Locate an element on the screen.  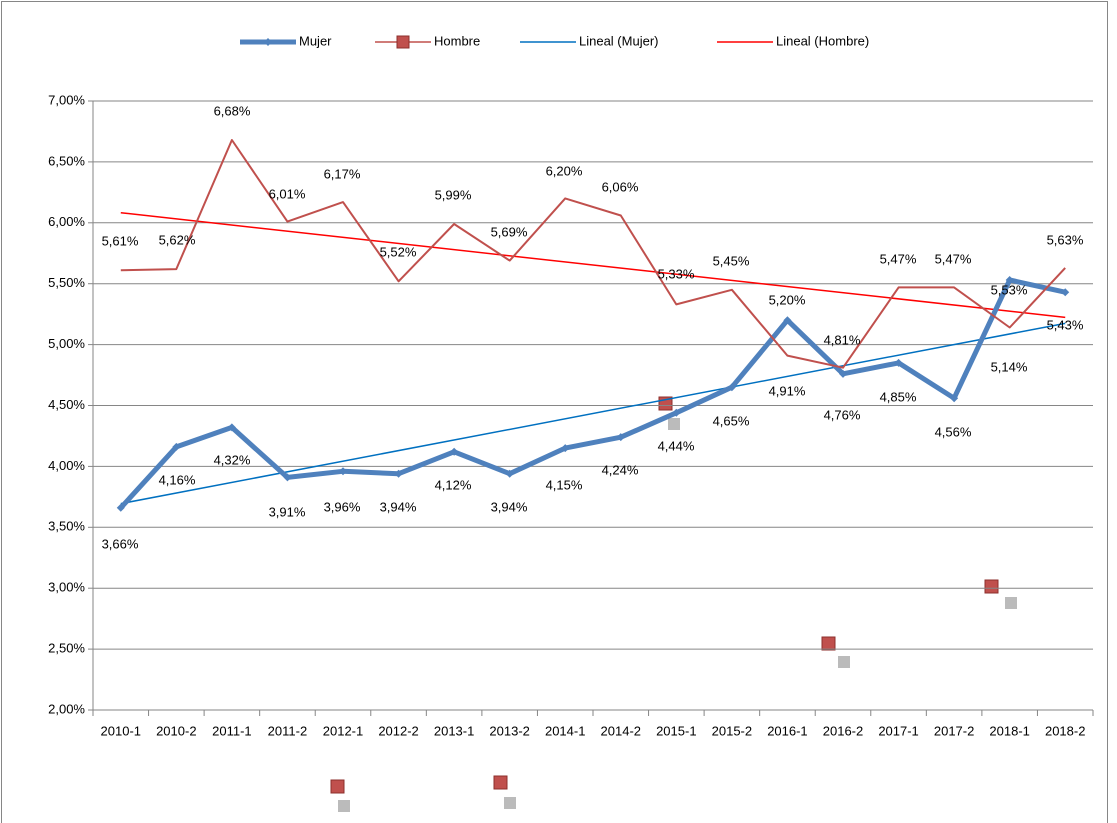
data-label: 4,85% is located at coordinates (898, 396).